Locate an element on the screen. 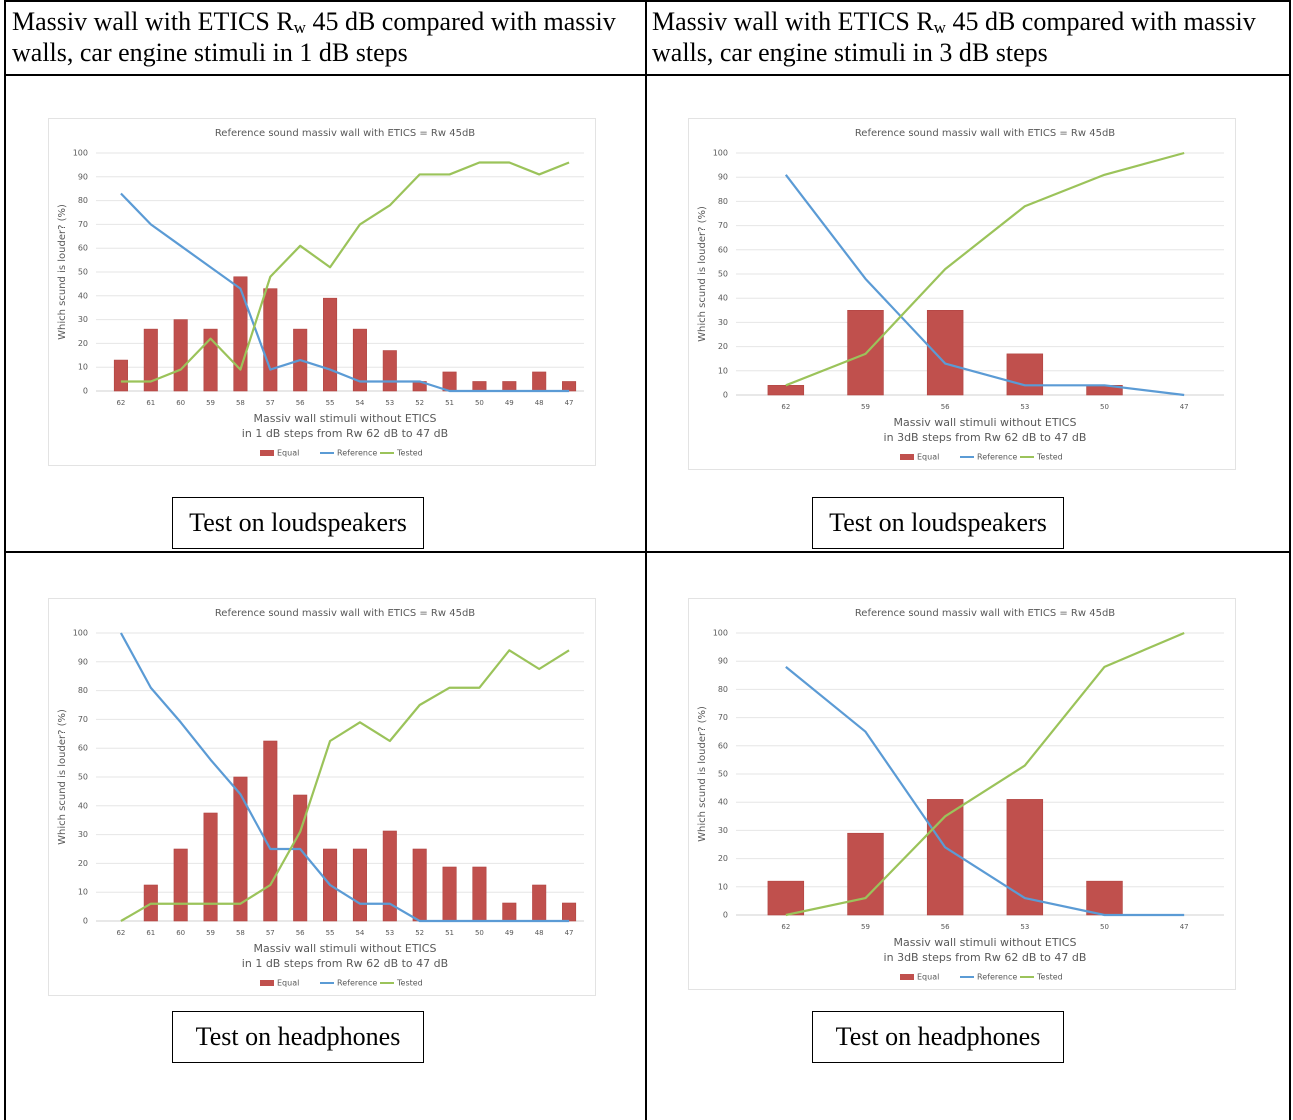  x-tick-label: 59 is located at coordinates (210, 933).